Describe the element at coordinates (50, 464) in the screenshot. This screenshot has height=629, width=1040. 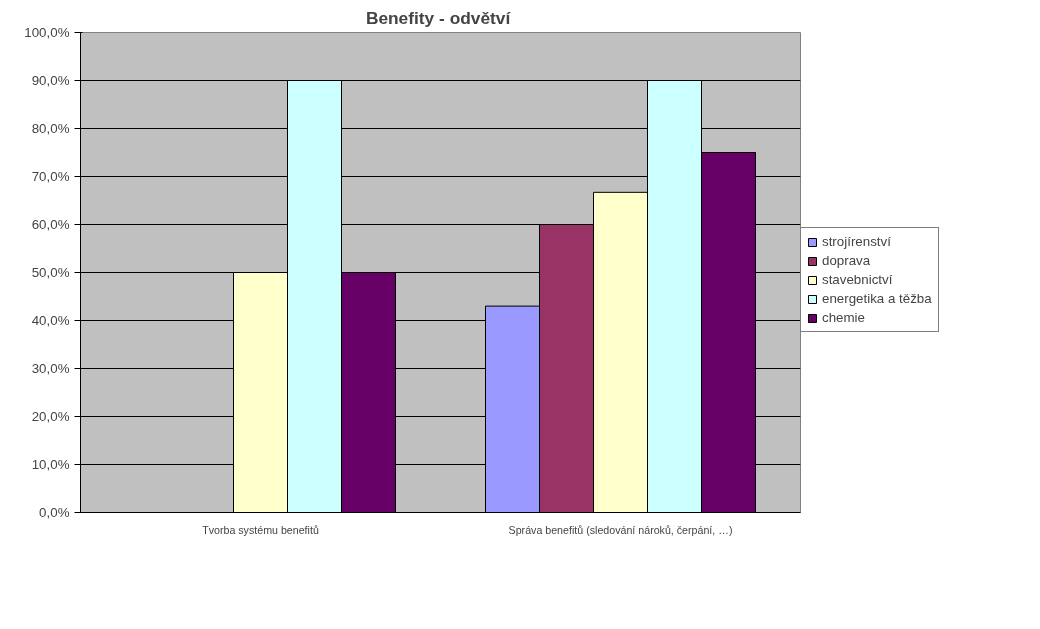
I see `y-tick-label: 10,0%` at that location.